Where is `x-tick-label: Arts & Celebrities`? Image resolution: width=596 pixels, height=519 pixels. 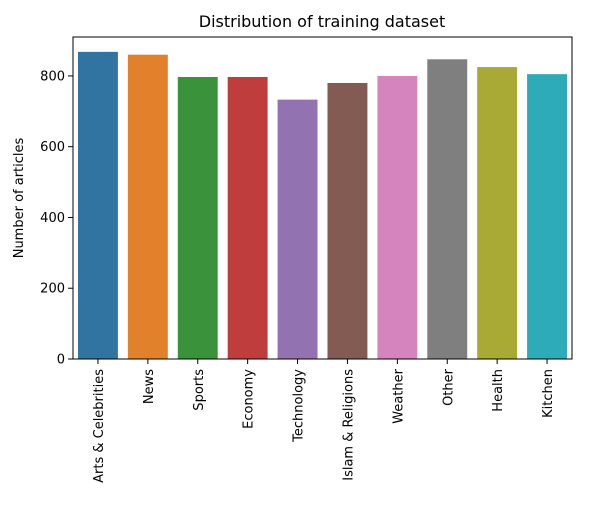 x-tick-label: Arts & Celebrities is located at coordinates (99, 426).